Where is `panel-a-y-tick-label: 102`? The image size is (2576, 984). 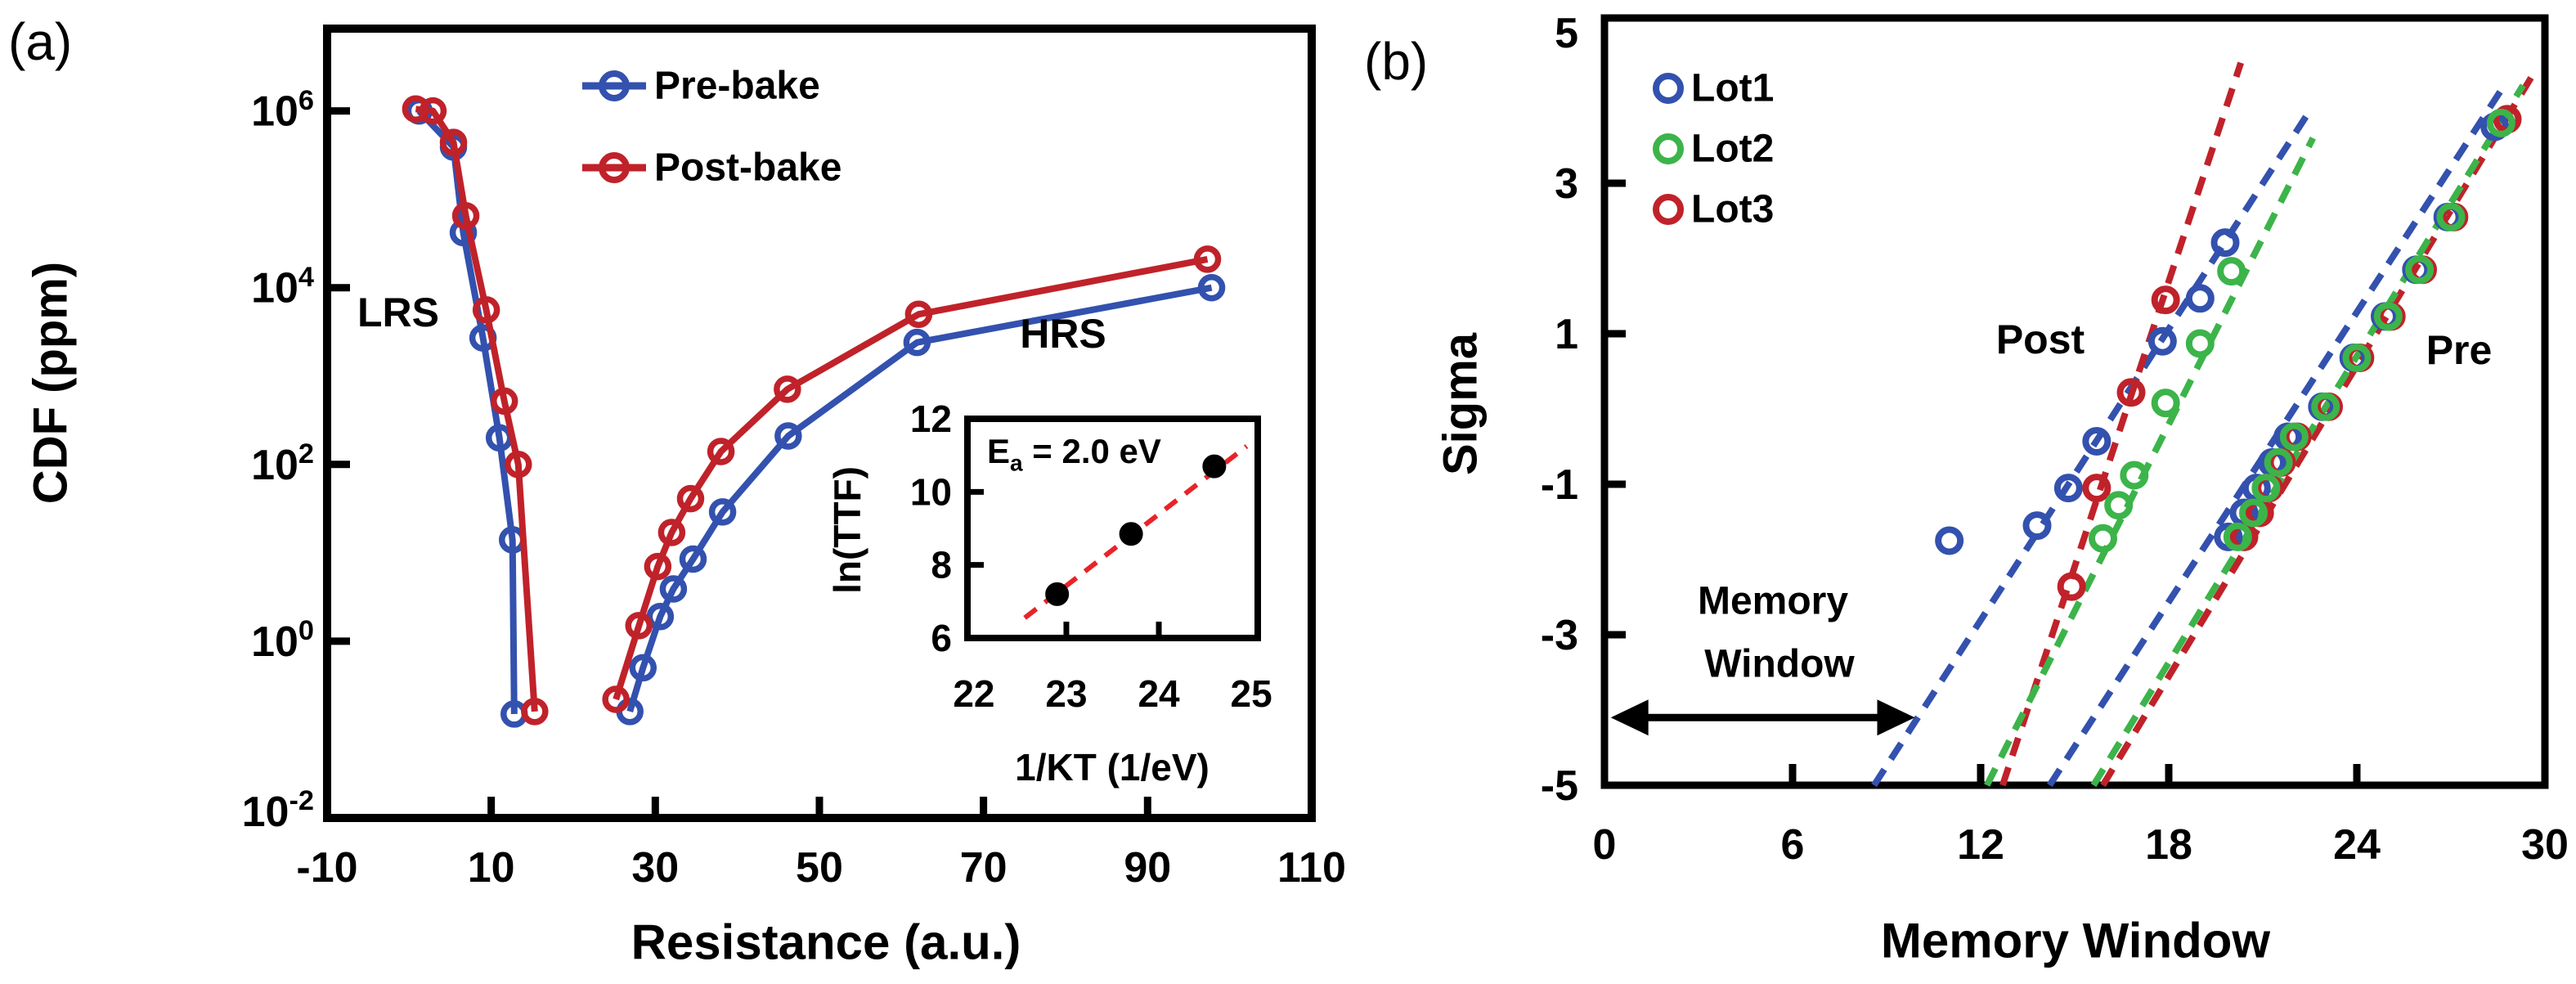 panel-a-y-tick-label: 102 is located at coordinates (282, 464).